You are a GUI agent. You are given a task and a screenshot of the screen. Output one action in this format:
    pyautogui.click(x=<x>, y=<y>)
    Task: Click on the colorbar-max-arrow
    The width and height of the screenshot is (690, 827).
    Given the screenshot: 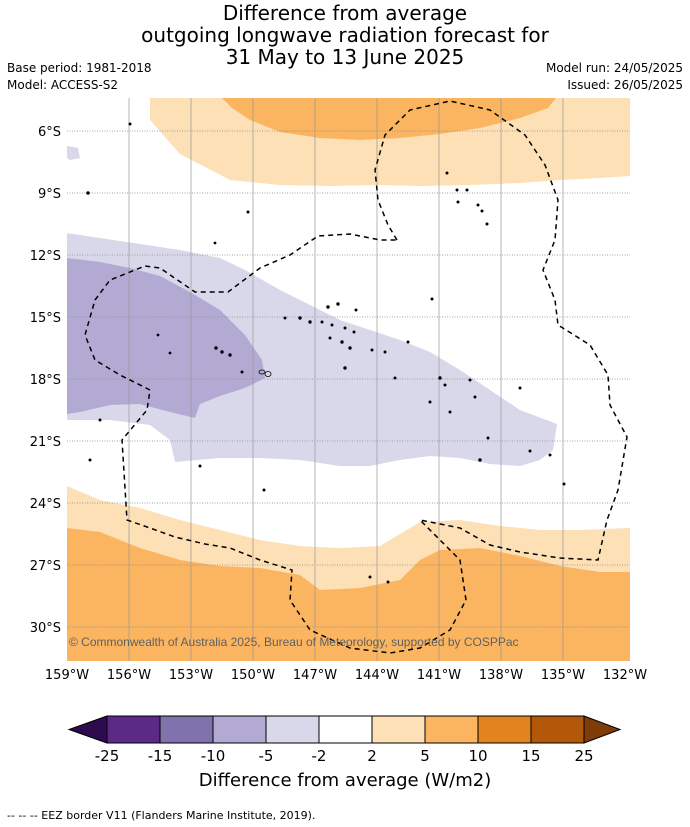 What is the action you would take?
    pyautogui.click(x=602, y=729)
    